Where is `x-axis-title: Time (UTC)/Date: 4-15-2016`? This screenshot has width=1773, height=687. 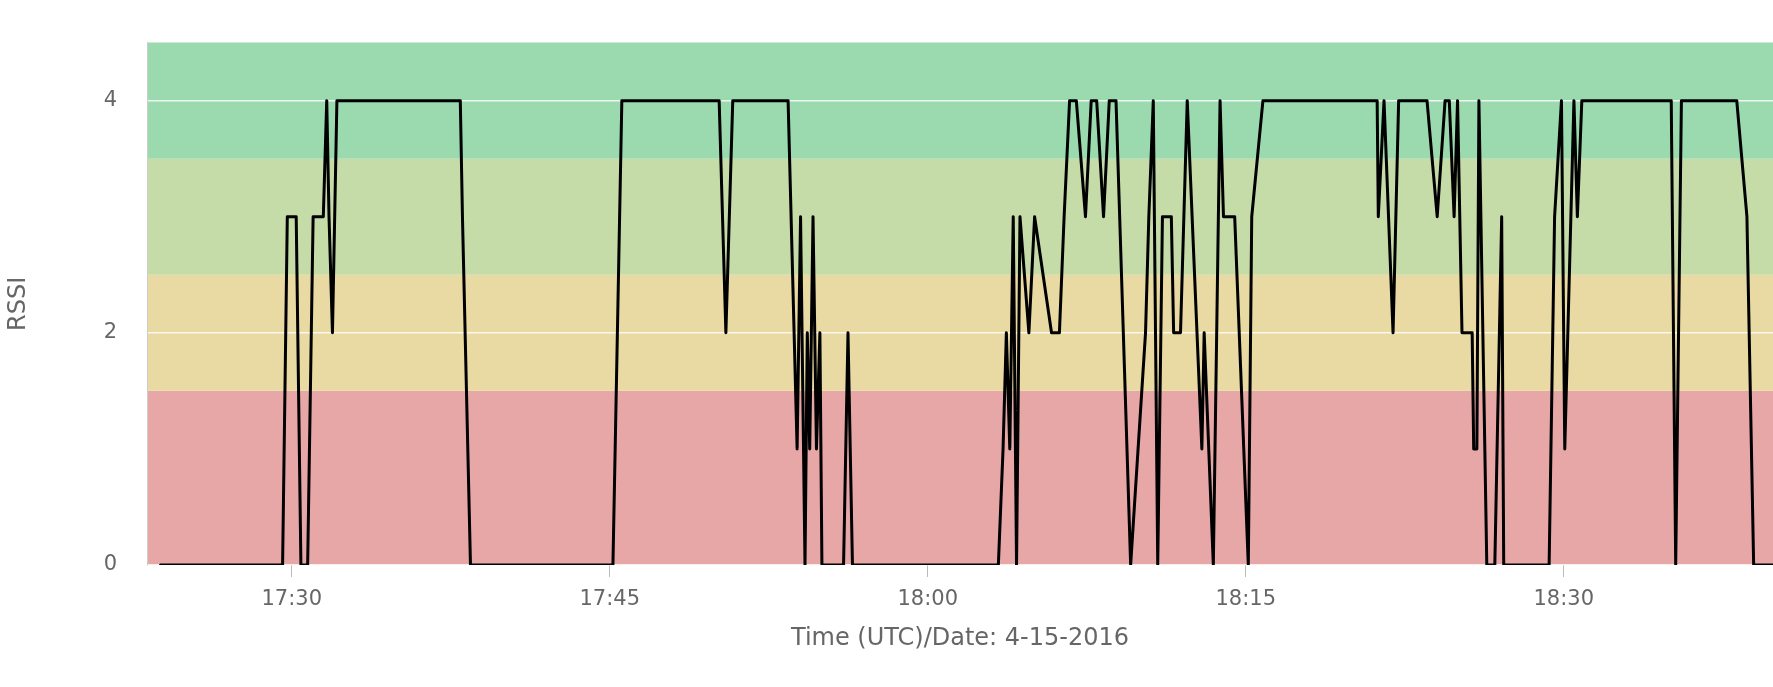
x-axis-title: Time (UTC)/Date: 4-15-2016 is located at coordinates (959, 636).